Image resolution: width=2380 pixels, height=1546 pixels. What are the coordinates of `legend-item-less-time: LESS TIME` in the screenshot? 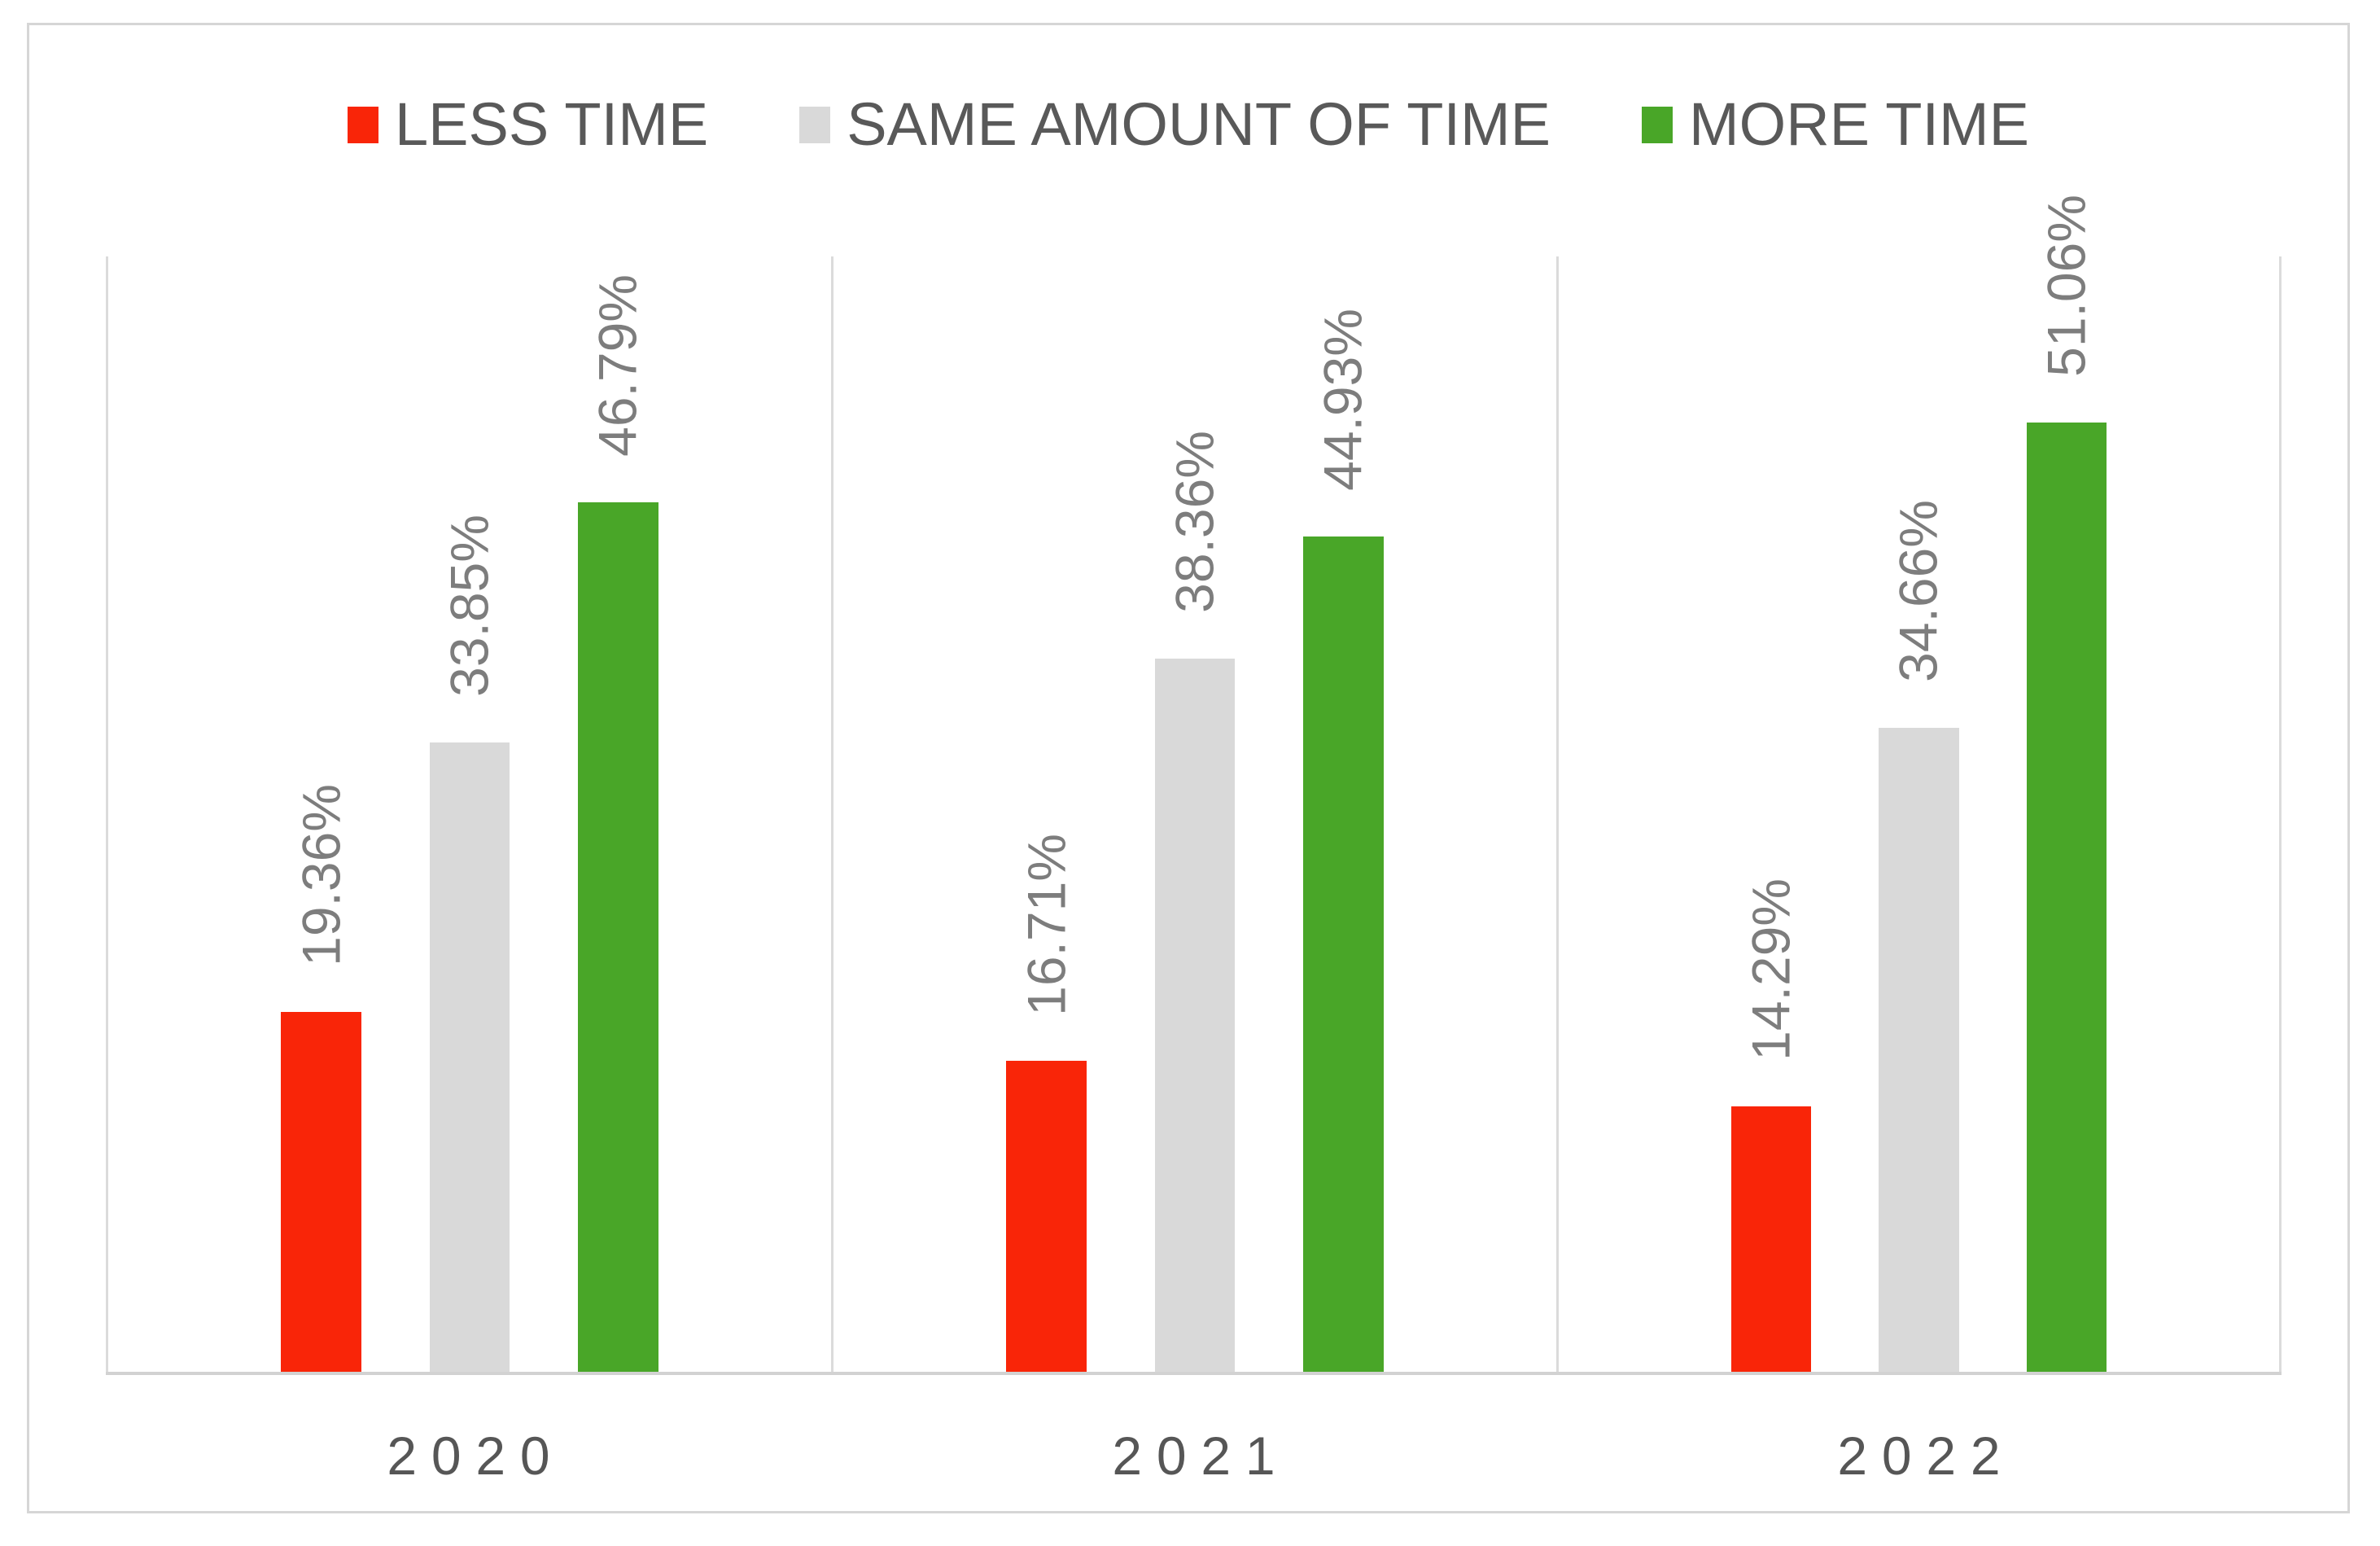 It's located at (528, 124).